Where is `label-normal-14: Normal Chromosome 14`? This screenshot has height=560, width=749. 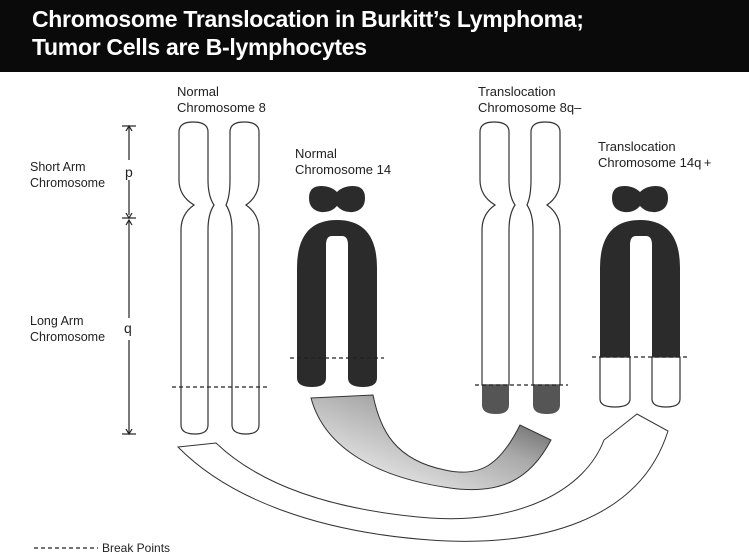 label-normal-14: Normal Chromosome 14 is located at coordinates (343, 161).